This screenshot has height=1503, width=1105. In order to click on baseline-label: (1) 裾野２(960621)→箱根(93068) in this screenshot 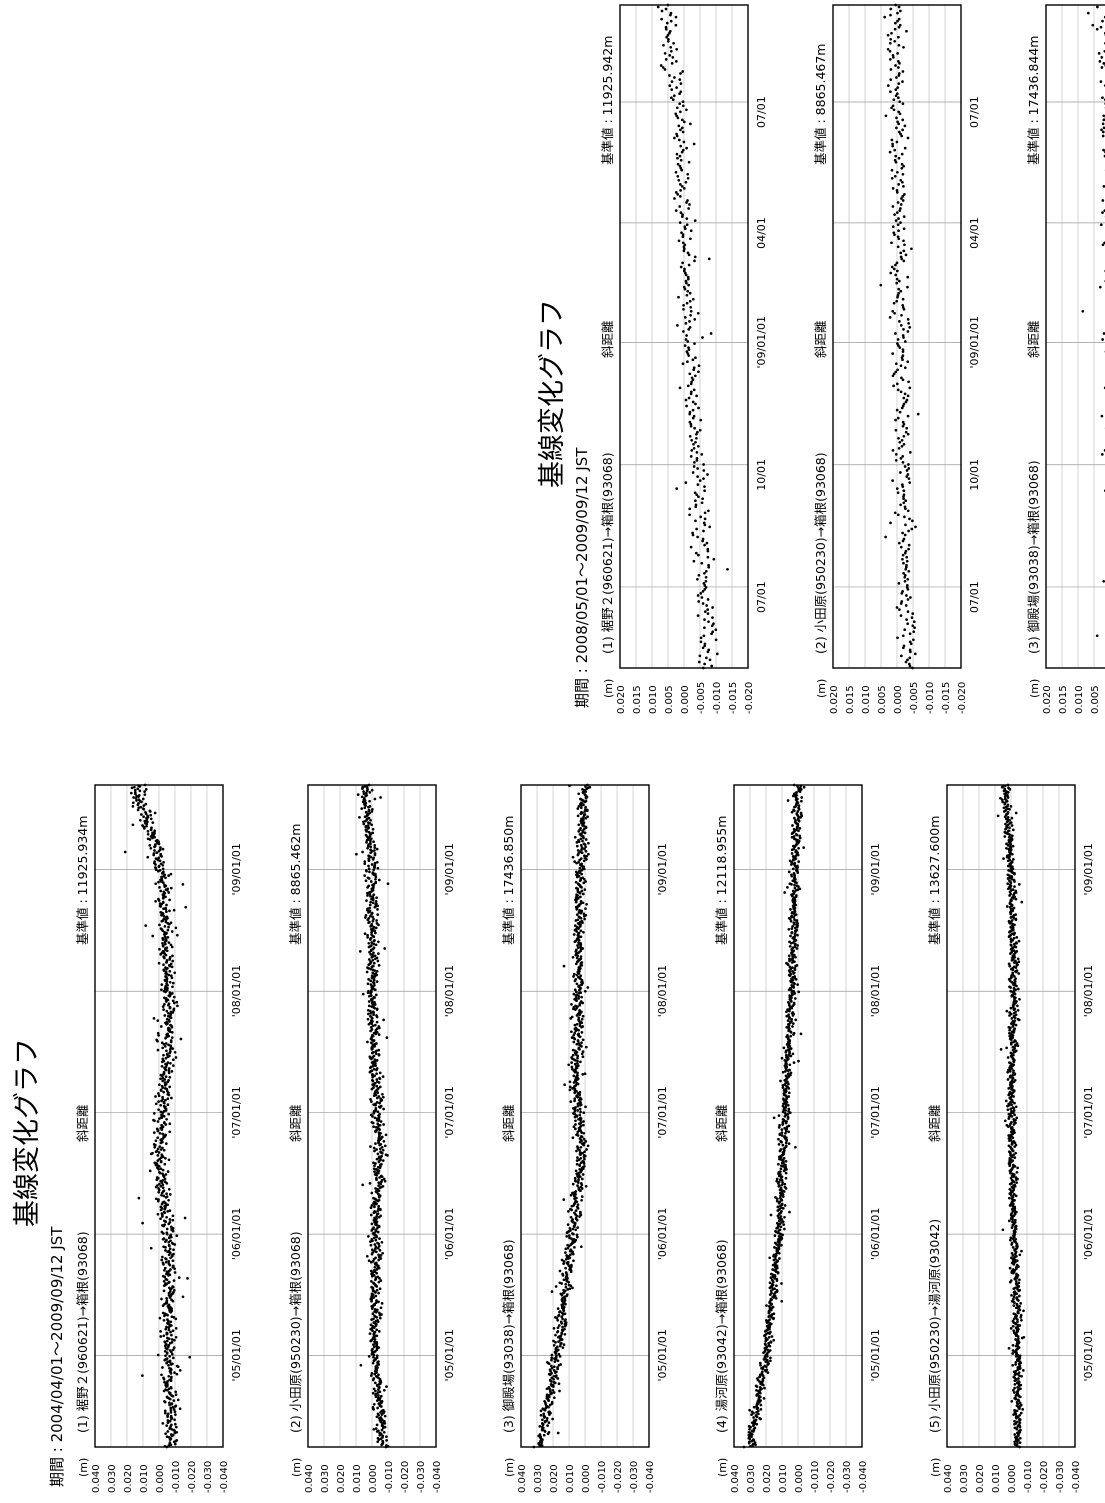, I will do `click(82, 1332)`.